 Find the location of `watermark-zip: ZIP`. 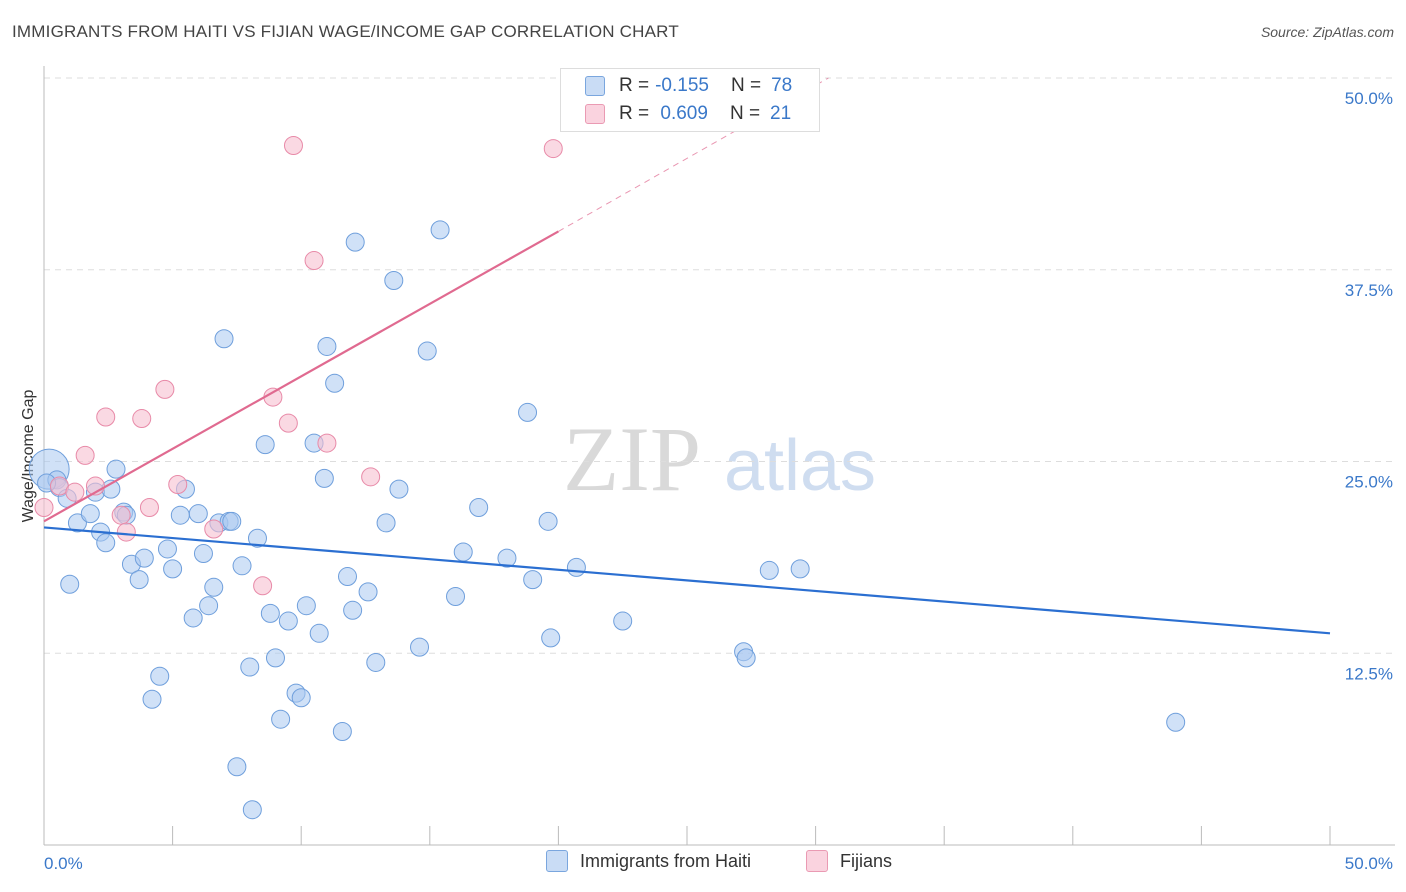

watermark-zip: ZIP is located at coordinates (632, 459).